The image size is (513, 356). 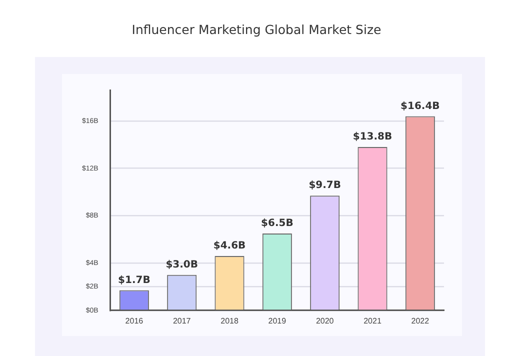 What do you see at coordinates (256, 29) in the screenshot?
I see `chart-title: Influencer Marketing Global Market Size` at bounding box center [256, 29].